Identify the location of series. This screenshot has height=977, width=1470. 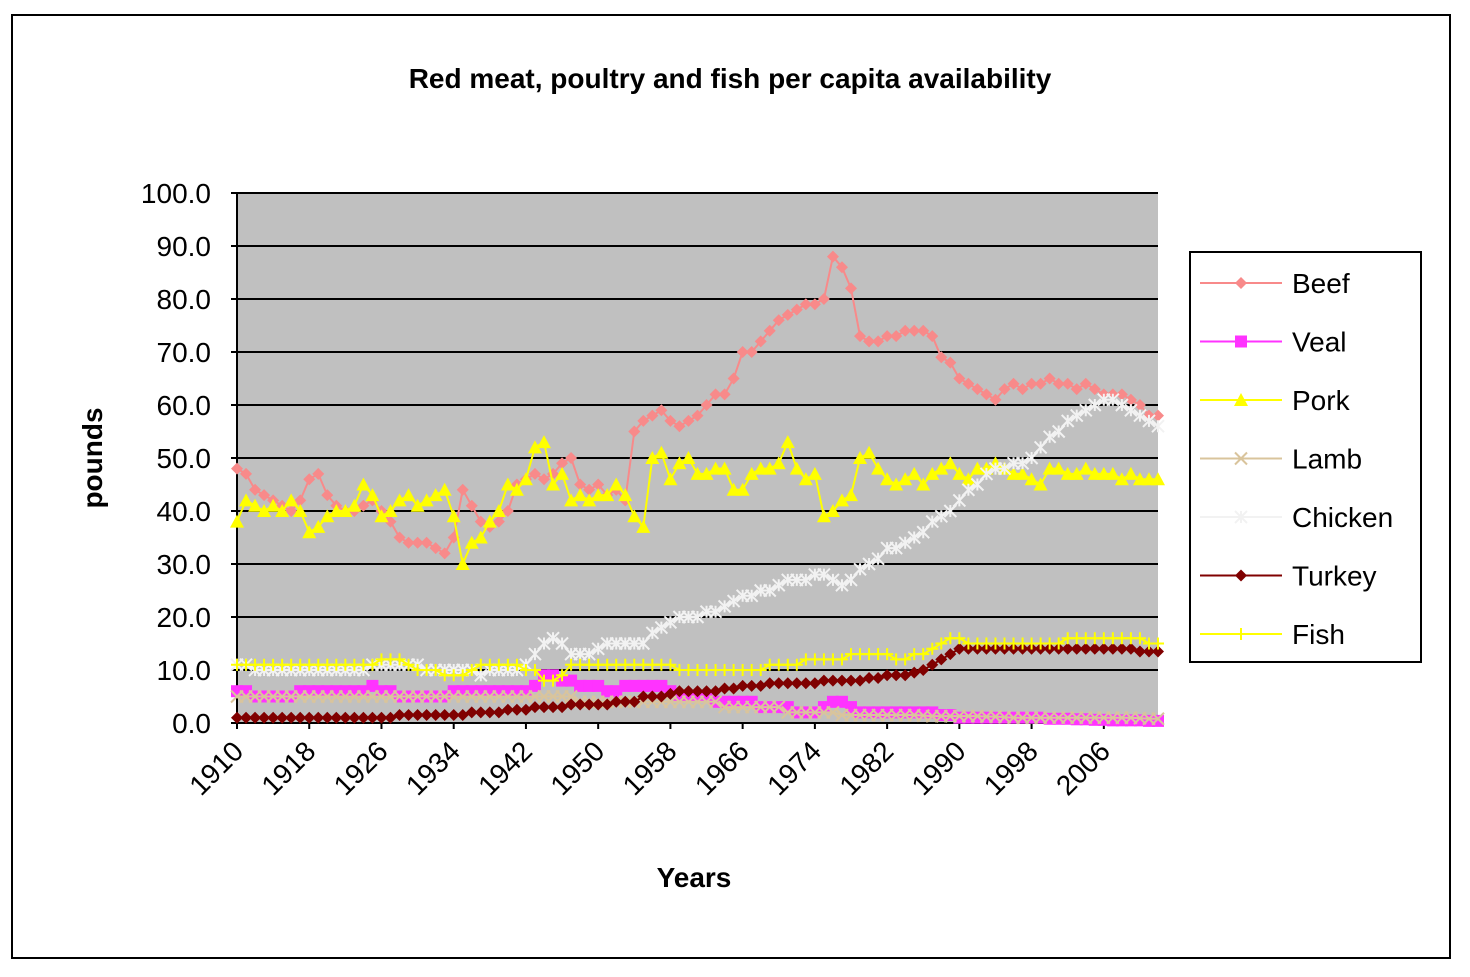
(697, 502).